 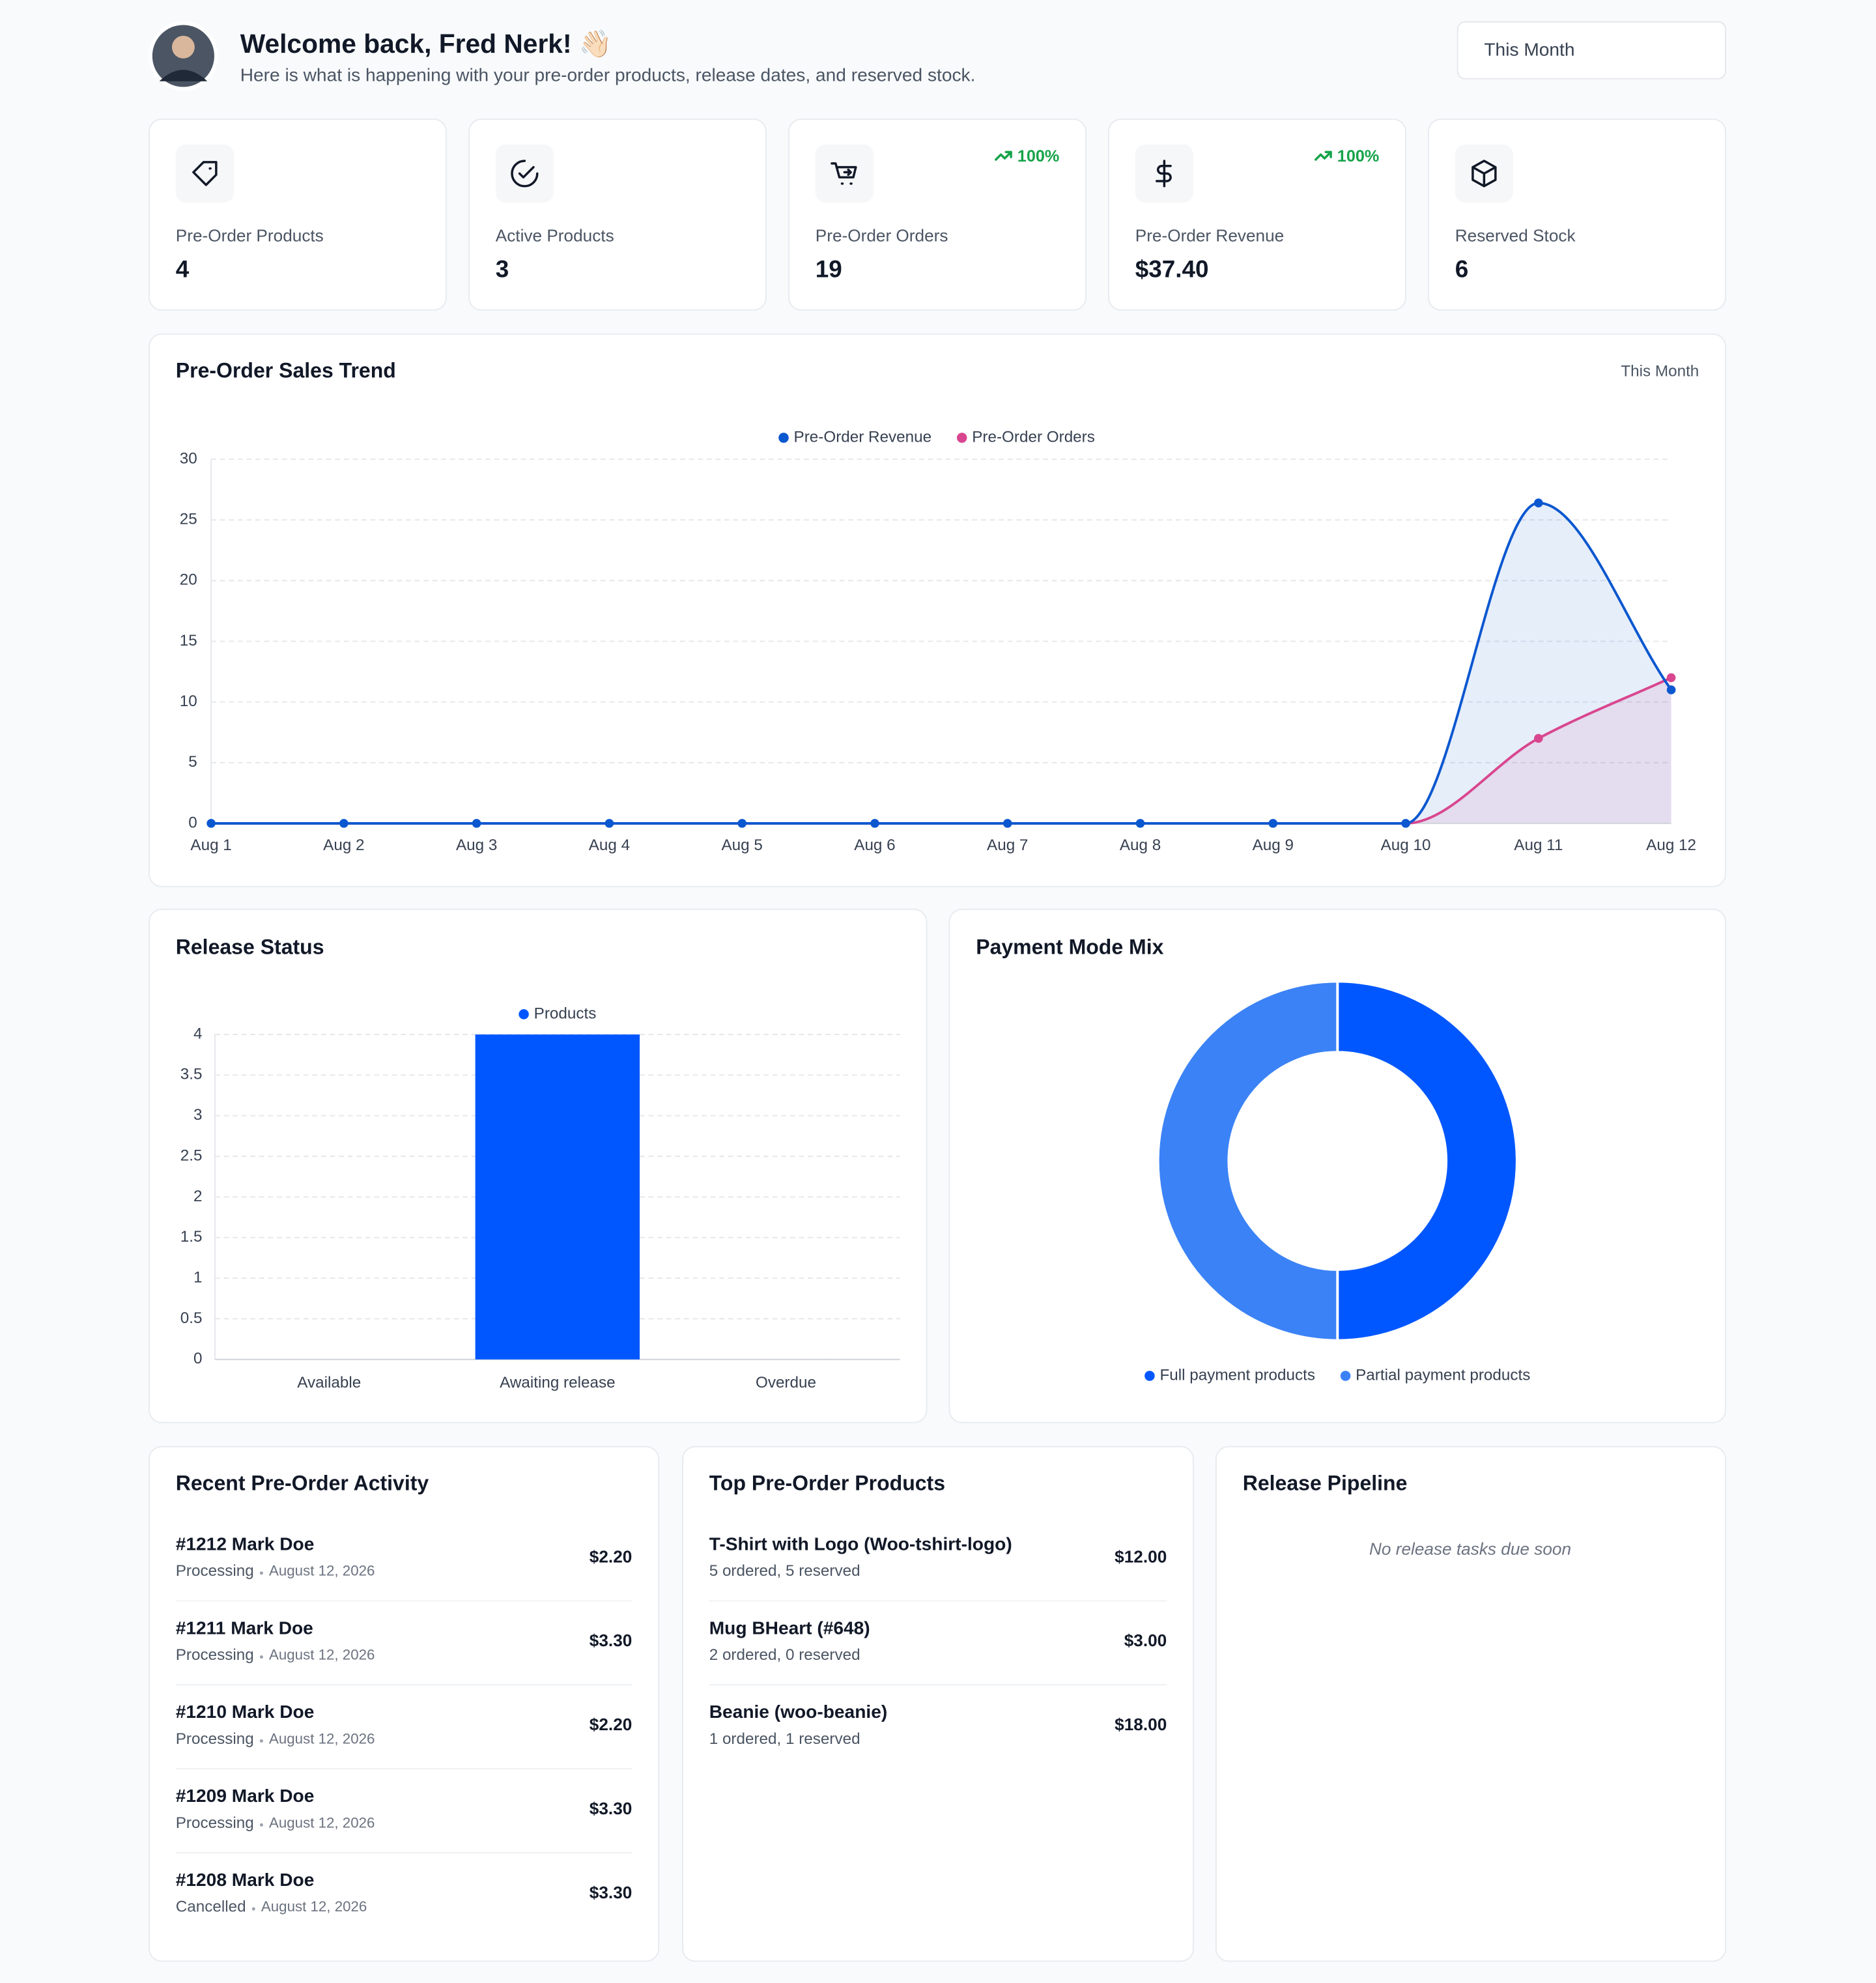 What do you see at coordinates (1671, 845) in the screenshot?
I see `x-tick-label: Aug 12` at bounding box center [1671, 845].